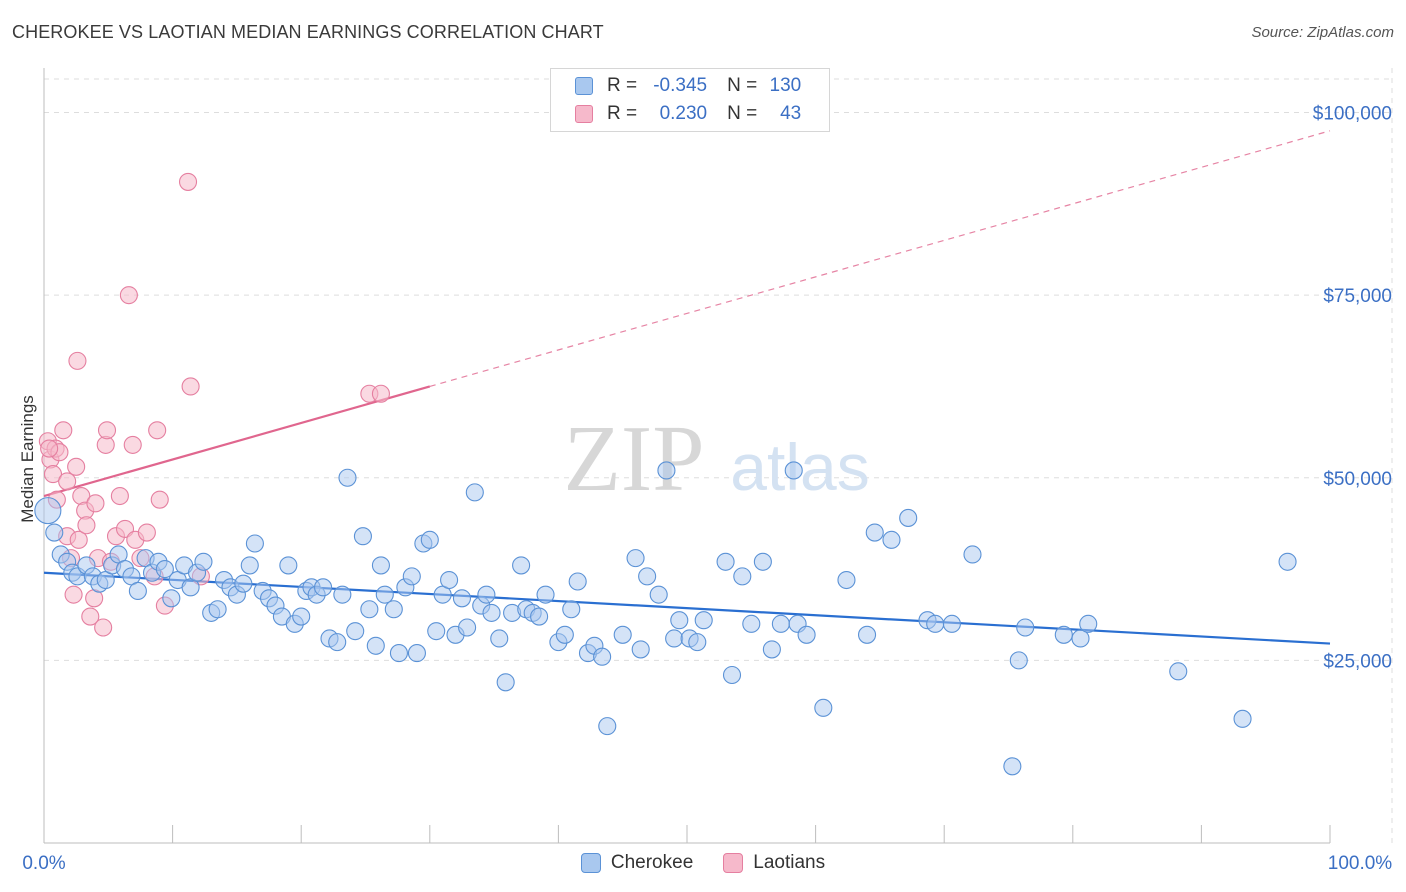  I want to click on source-credit: Source: ZipAtlas.com, so click(1322, 32).